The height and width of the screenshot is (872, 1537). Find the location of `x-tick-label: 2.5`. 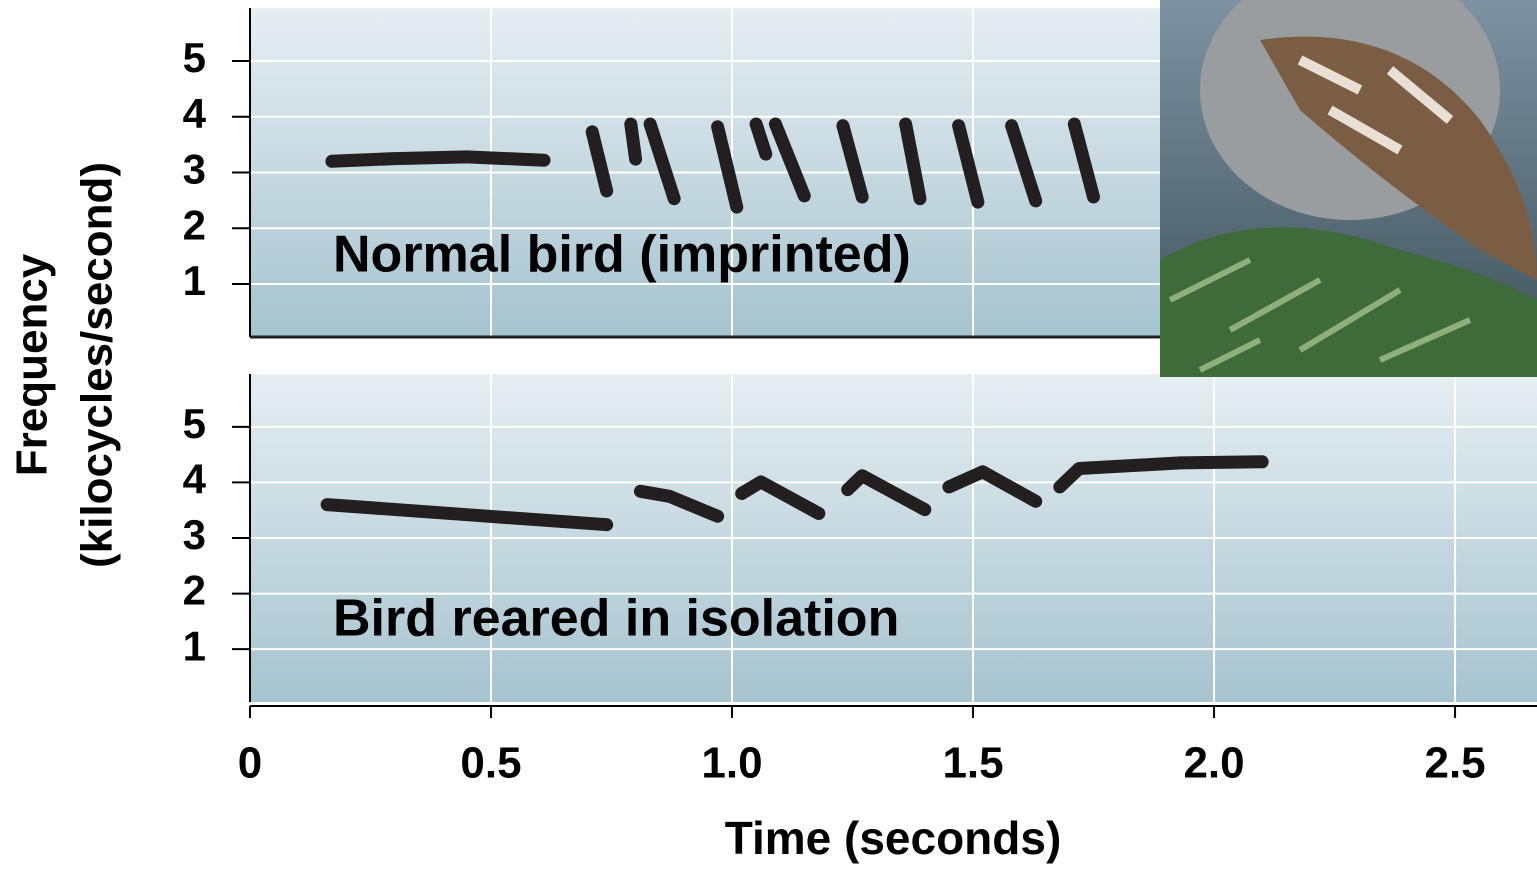

x-tick-label: 2.5 is located at coordinates (1454, 763).